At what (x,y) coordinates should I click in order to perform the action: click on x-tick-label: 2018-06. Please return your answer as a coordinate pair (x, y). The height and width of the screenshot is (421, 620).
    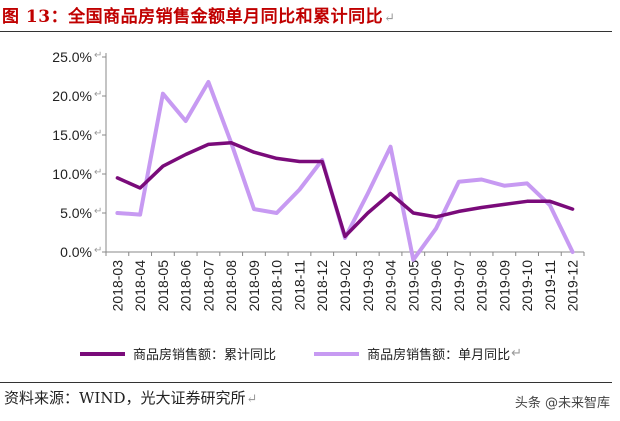
    Looking at the image, I should click on (186, 286).